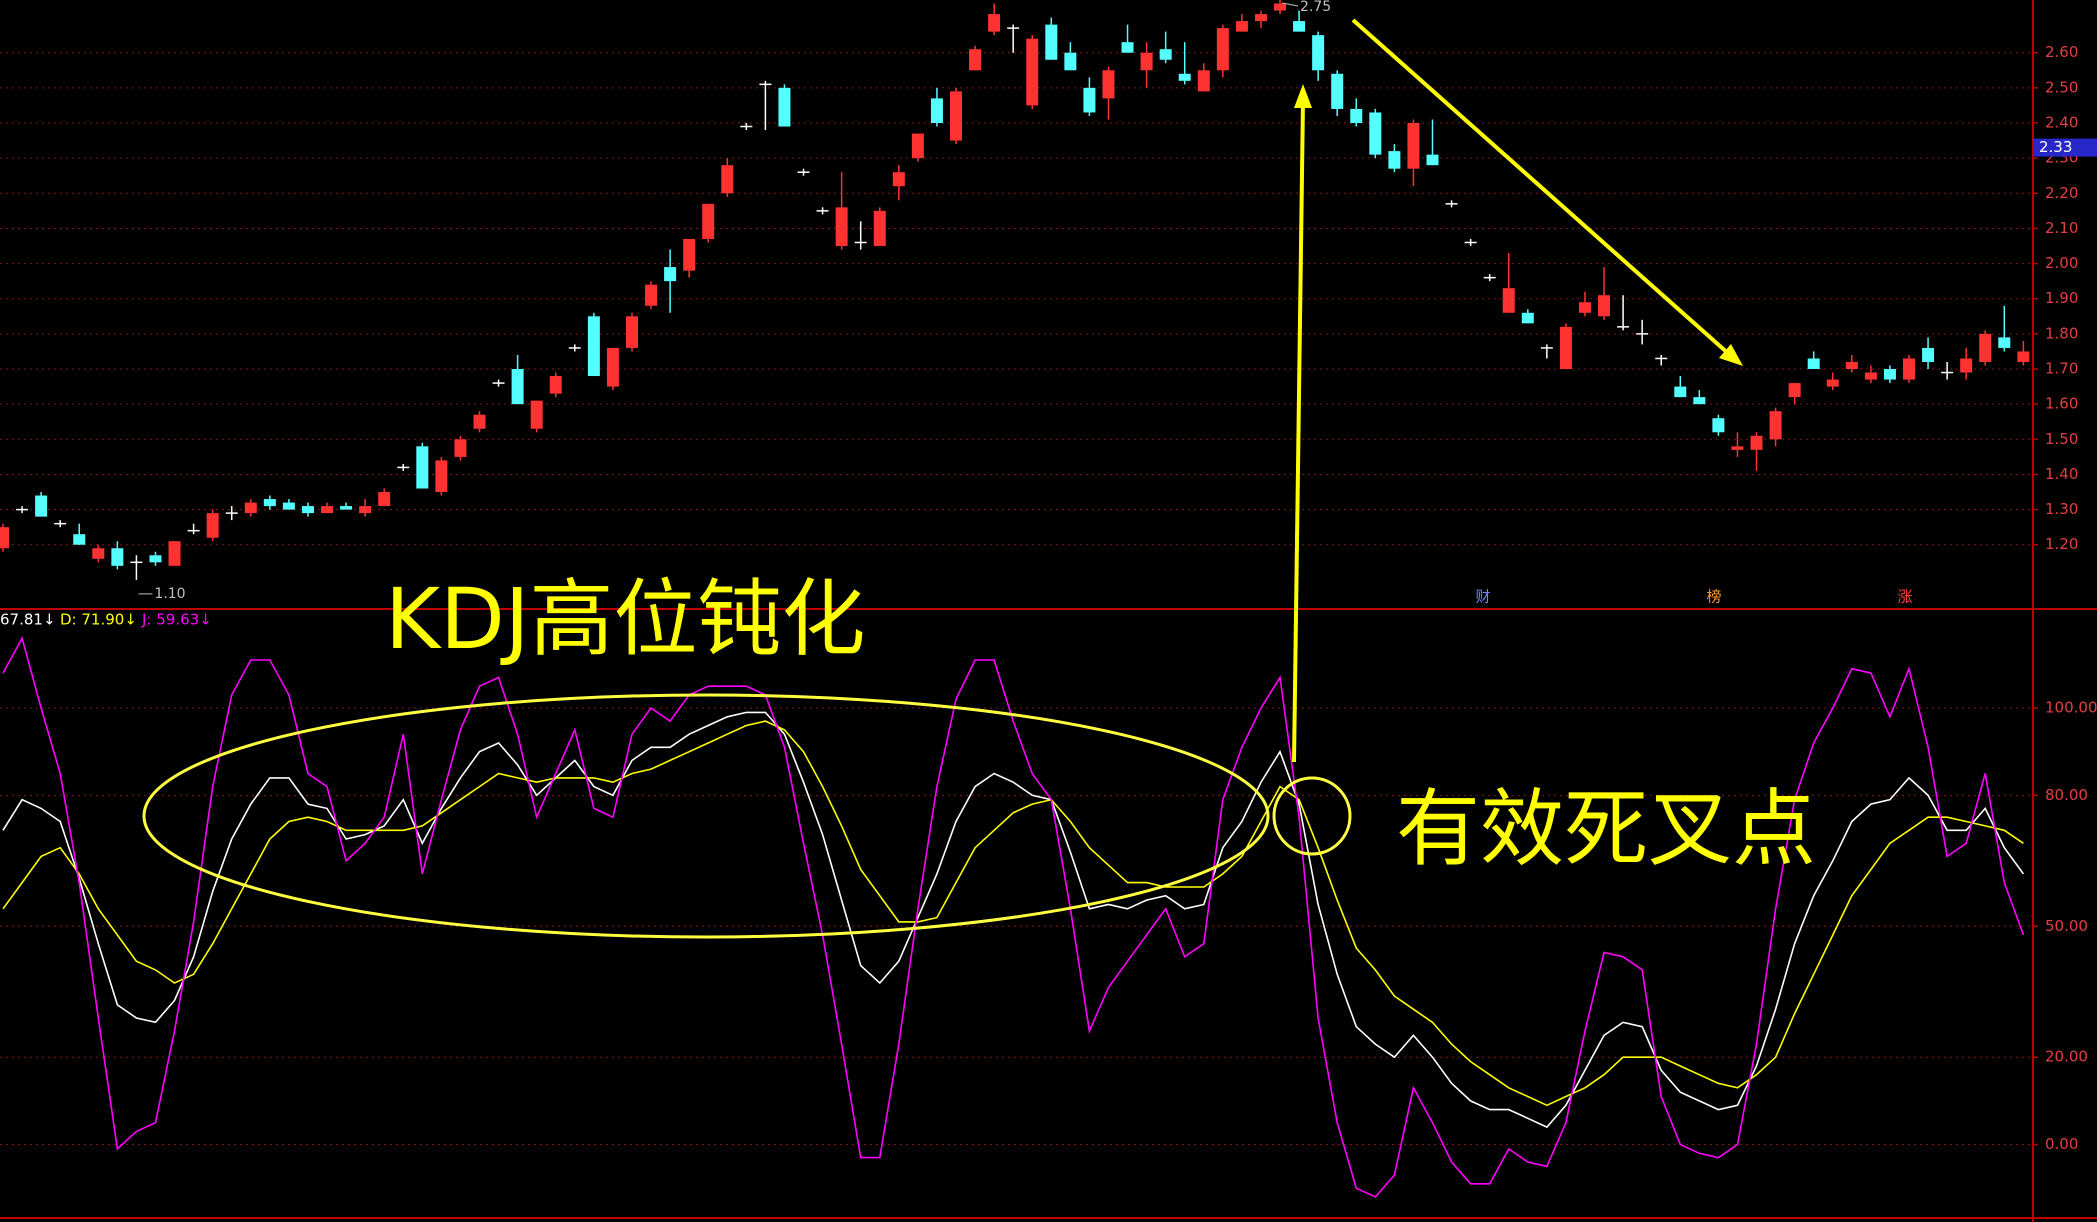 This screenshot has height=1222, width=2097. I want to click on y-tick-label: 2.10, so click(2061, 228).